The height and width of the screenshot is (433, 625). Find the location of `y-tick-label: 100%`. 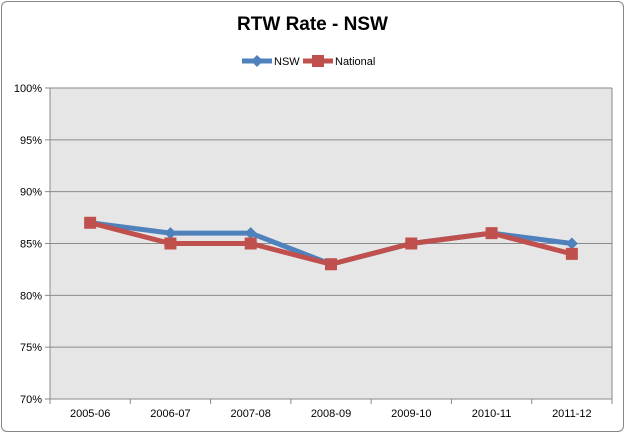

y-tick-label: 100% is located at coordinates (28, 89).